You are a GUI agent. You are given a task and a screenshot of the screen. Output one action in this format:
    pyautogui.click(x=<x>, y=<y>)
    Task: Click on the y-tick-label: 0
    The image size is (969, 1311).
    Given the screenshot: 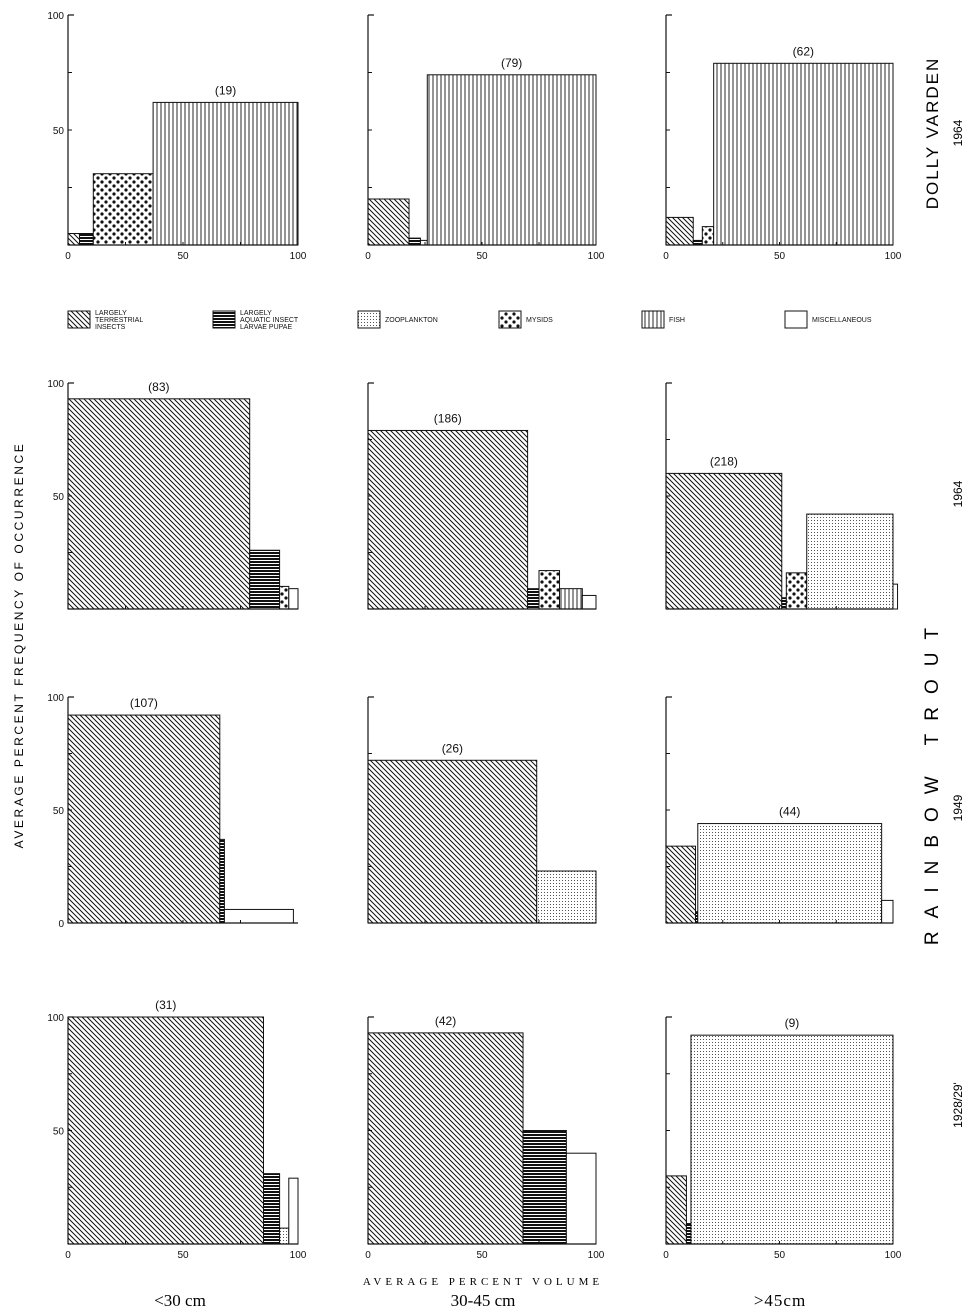 What is the action you would take?
    pyautogui.click(x=61, y=924)
    